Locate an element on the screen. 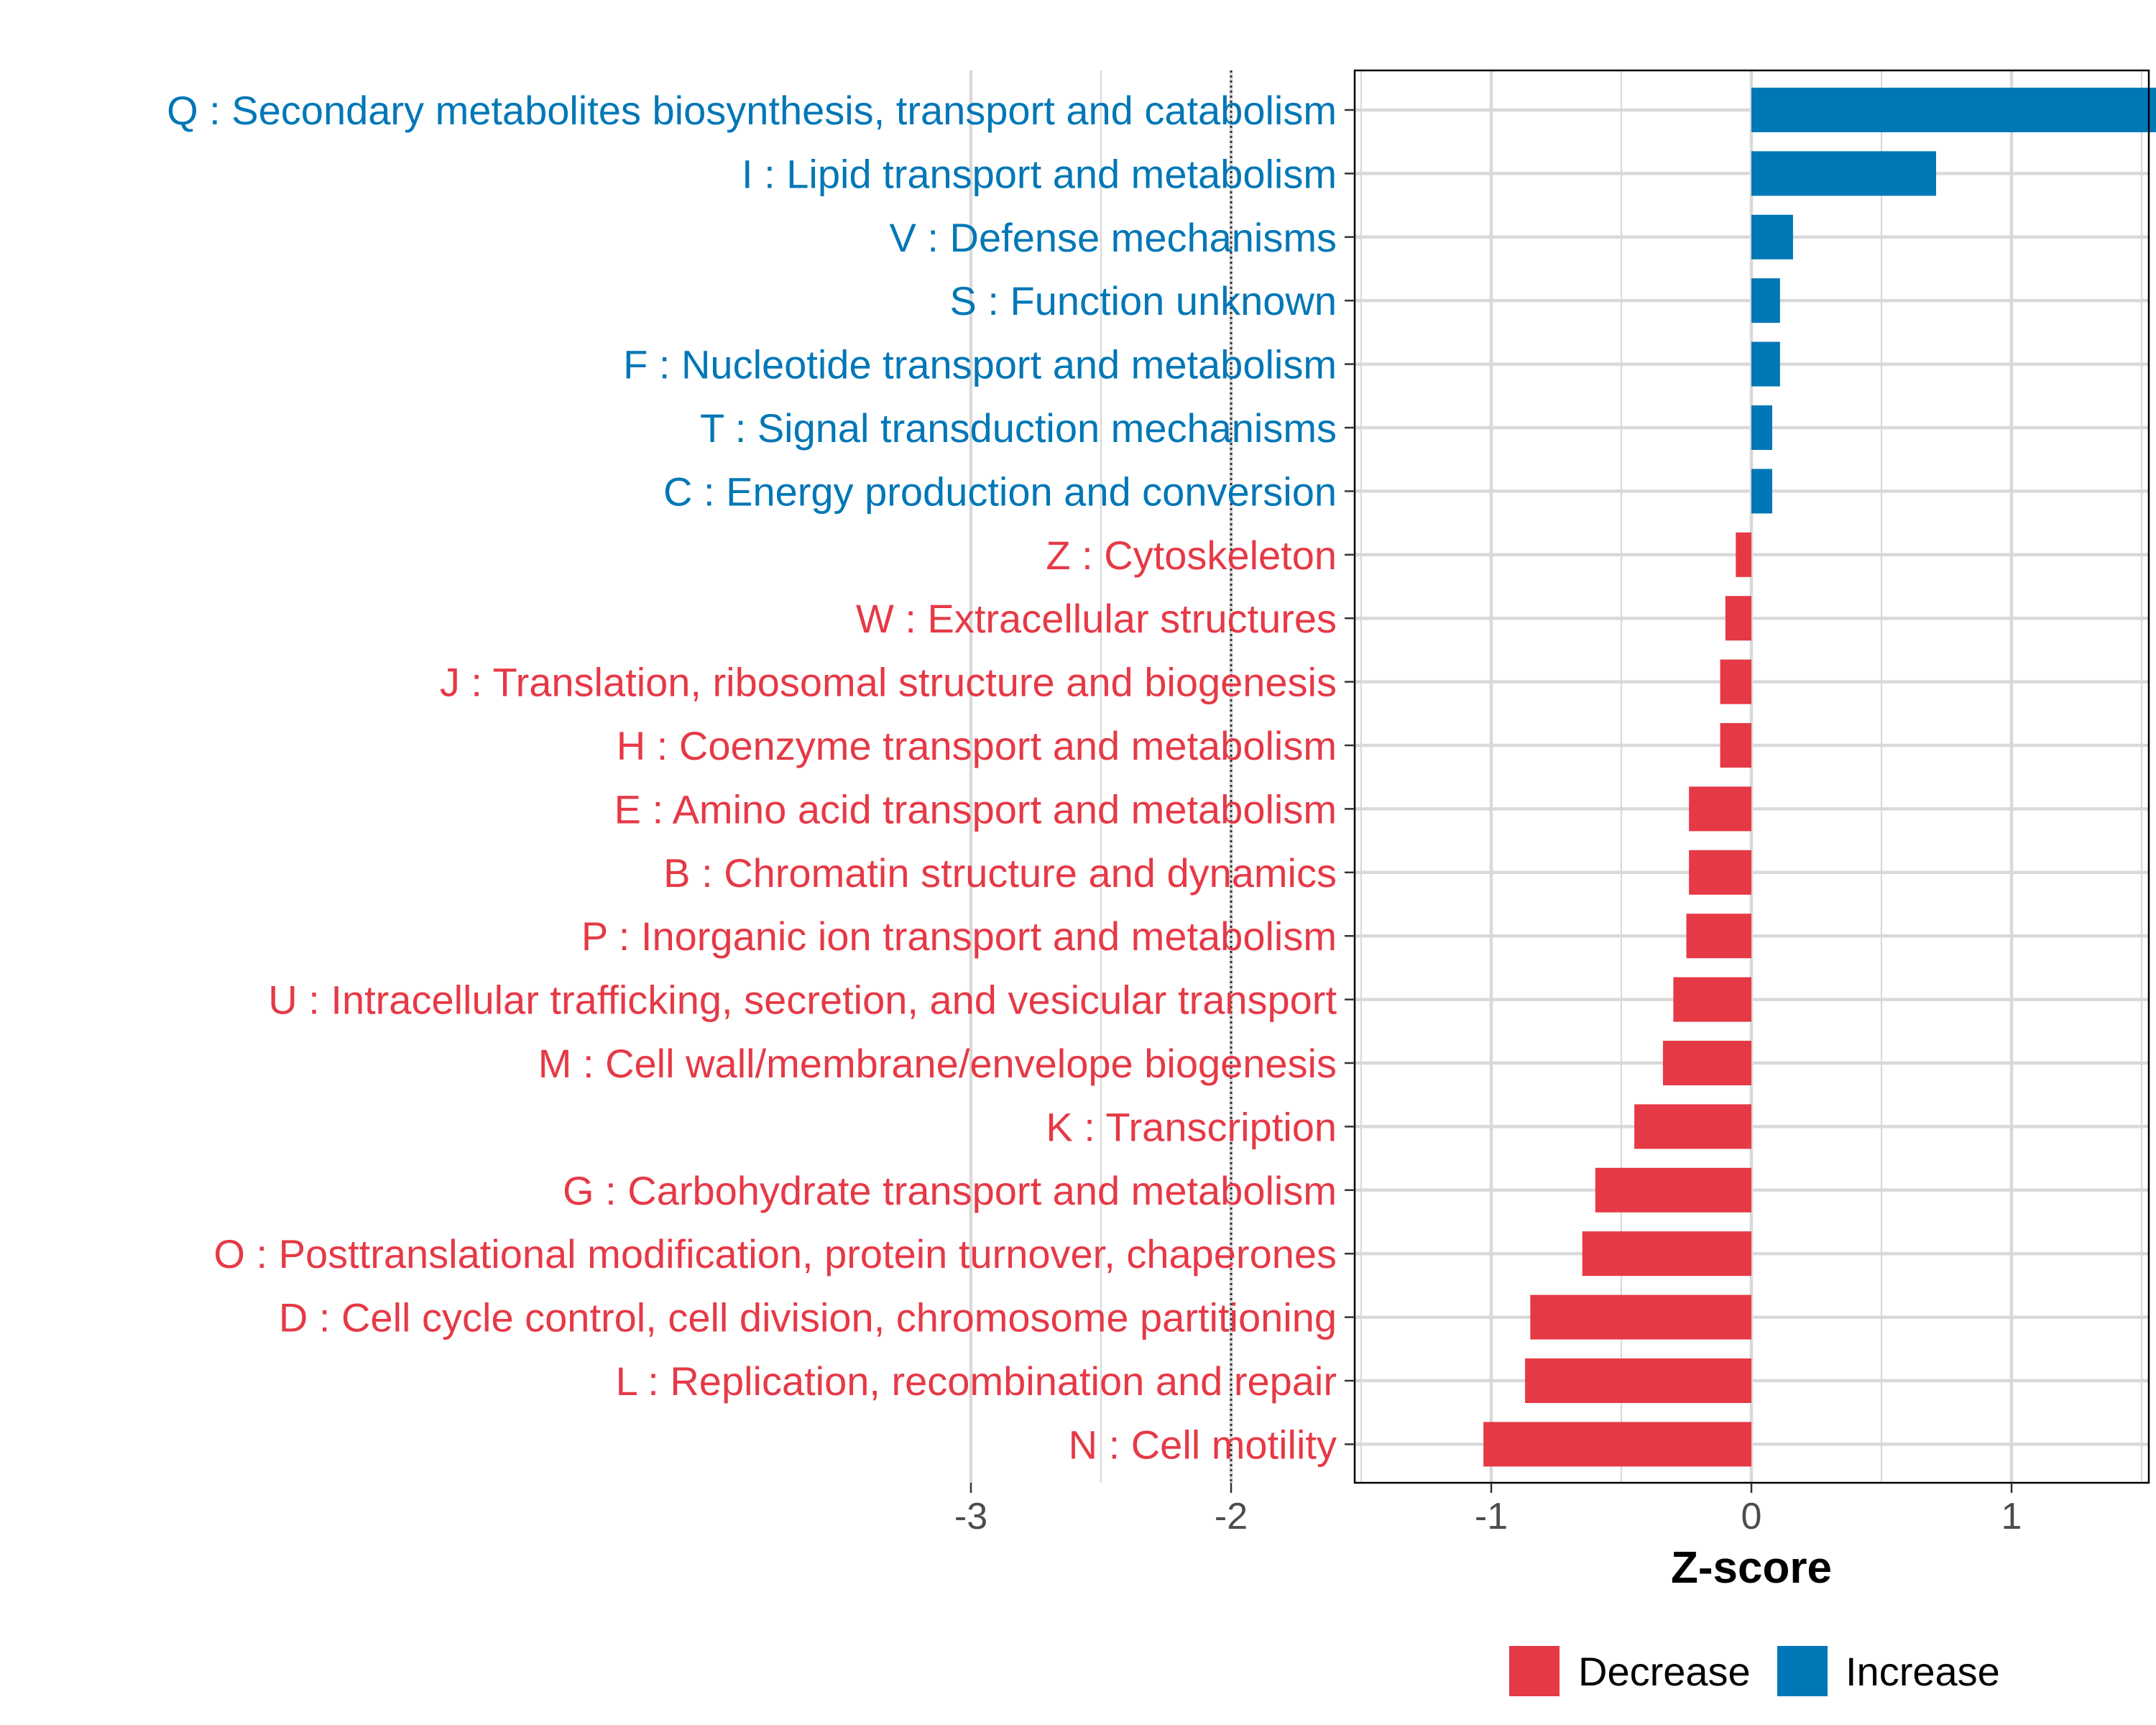 This screenshot has width=2156, height=1725. legend-label: Decrease is located at coordinates (1665, 1671).